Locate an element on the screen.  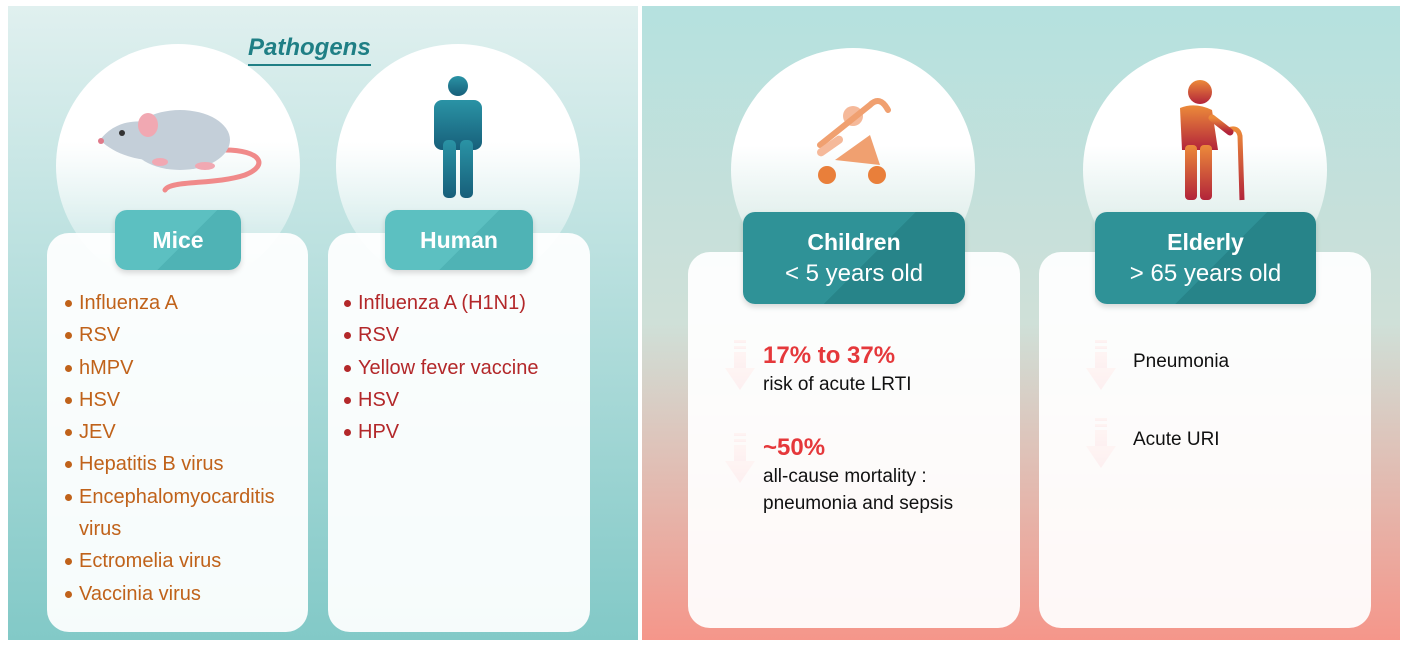
effect-text: risk of acute LRTI is located at coordinates (837, 384).